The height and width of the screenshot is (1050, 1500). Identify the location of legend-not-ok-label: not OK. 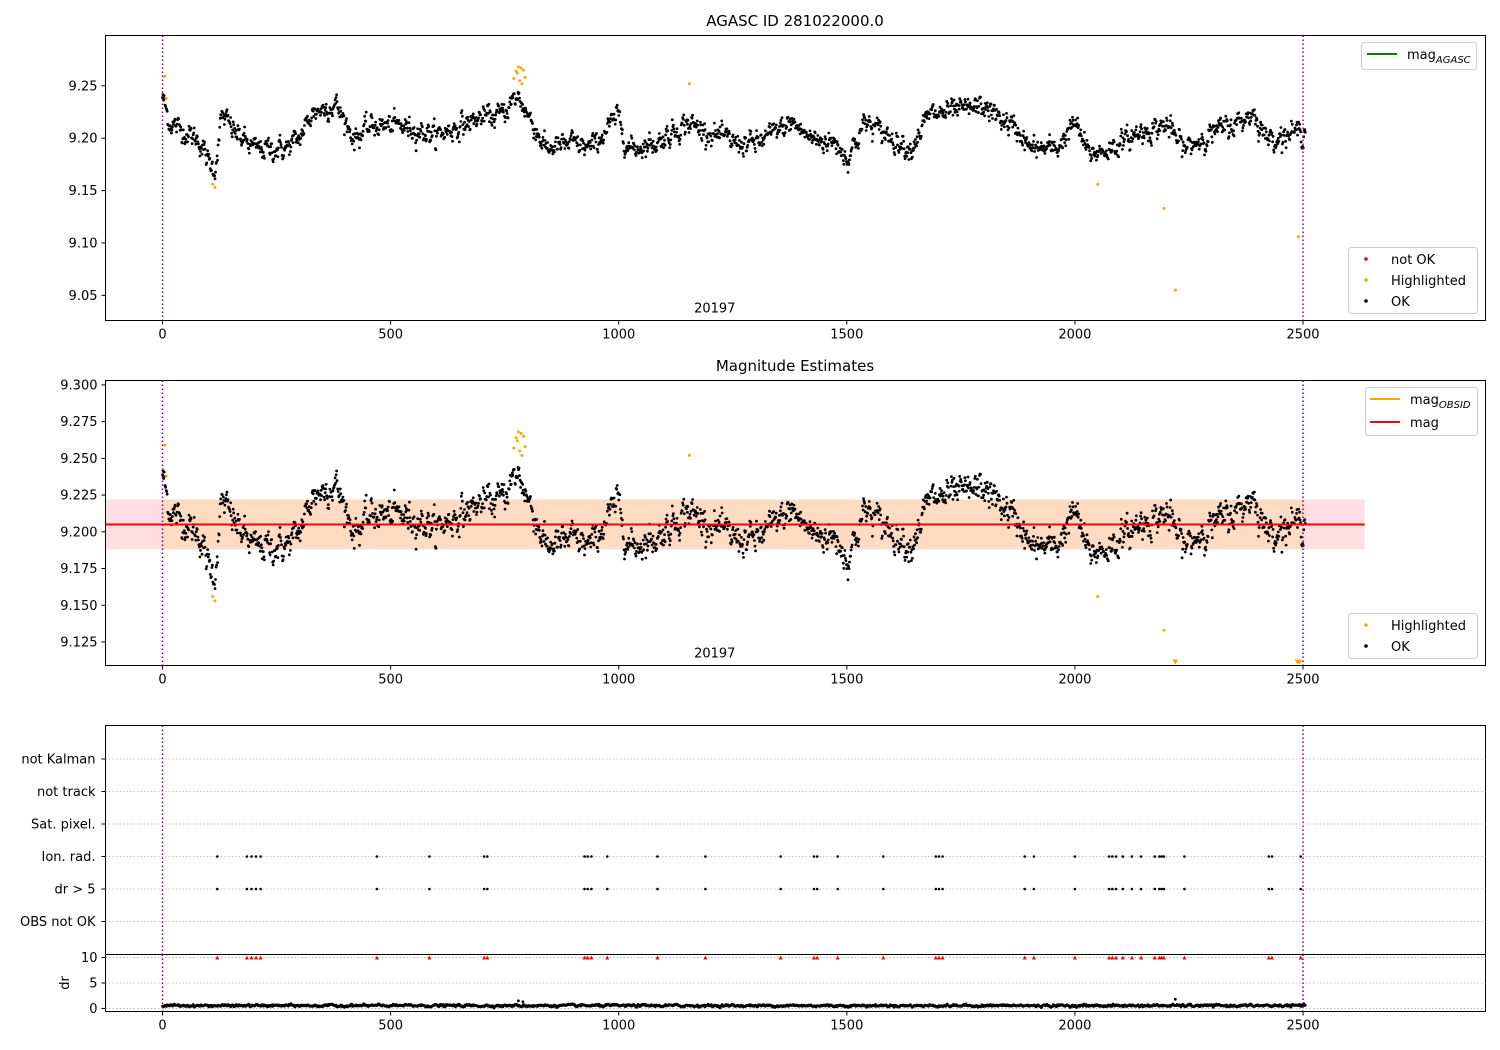
(1413, 260).